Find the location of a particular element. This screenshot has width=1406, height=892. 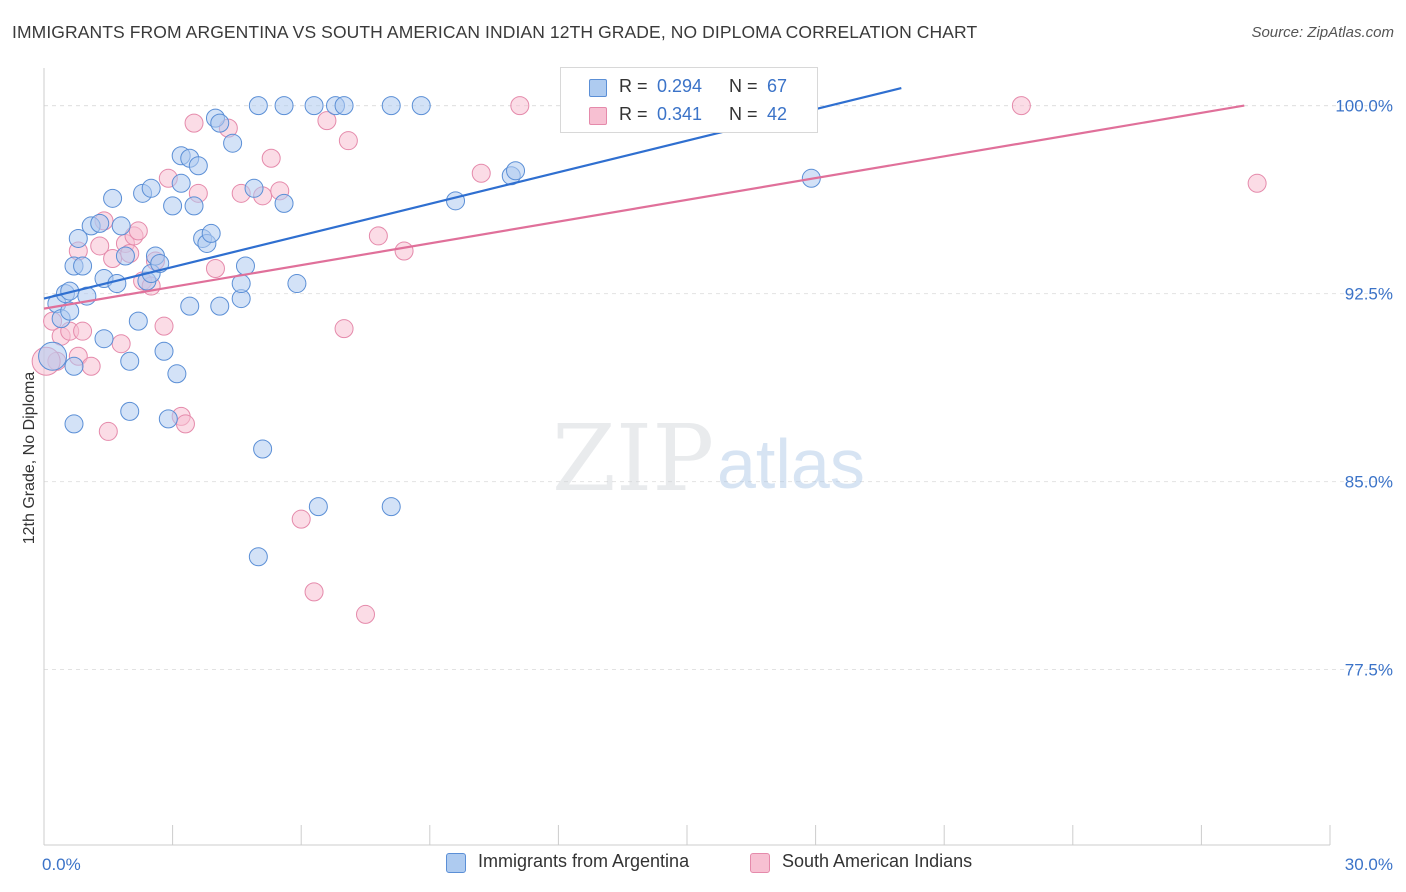

legend-swatch-south-american-indians is located at coordinates (760, 863).